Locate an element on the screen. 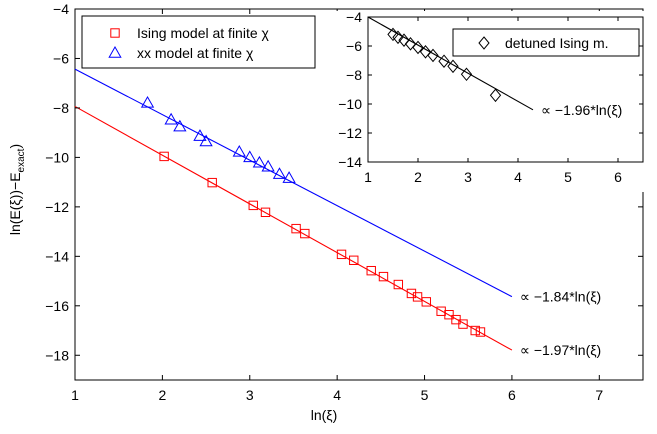 The height and width of the screenshot is (434, 657). y-axis-title-close: ) is located at coordinates (15, 146).